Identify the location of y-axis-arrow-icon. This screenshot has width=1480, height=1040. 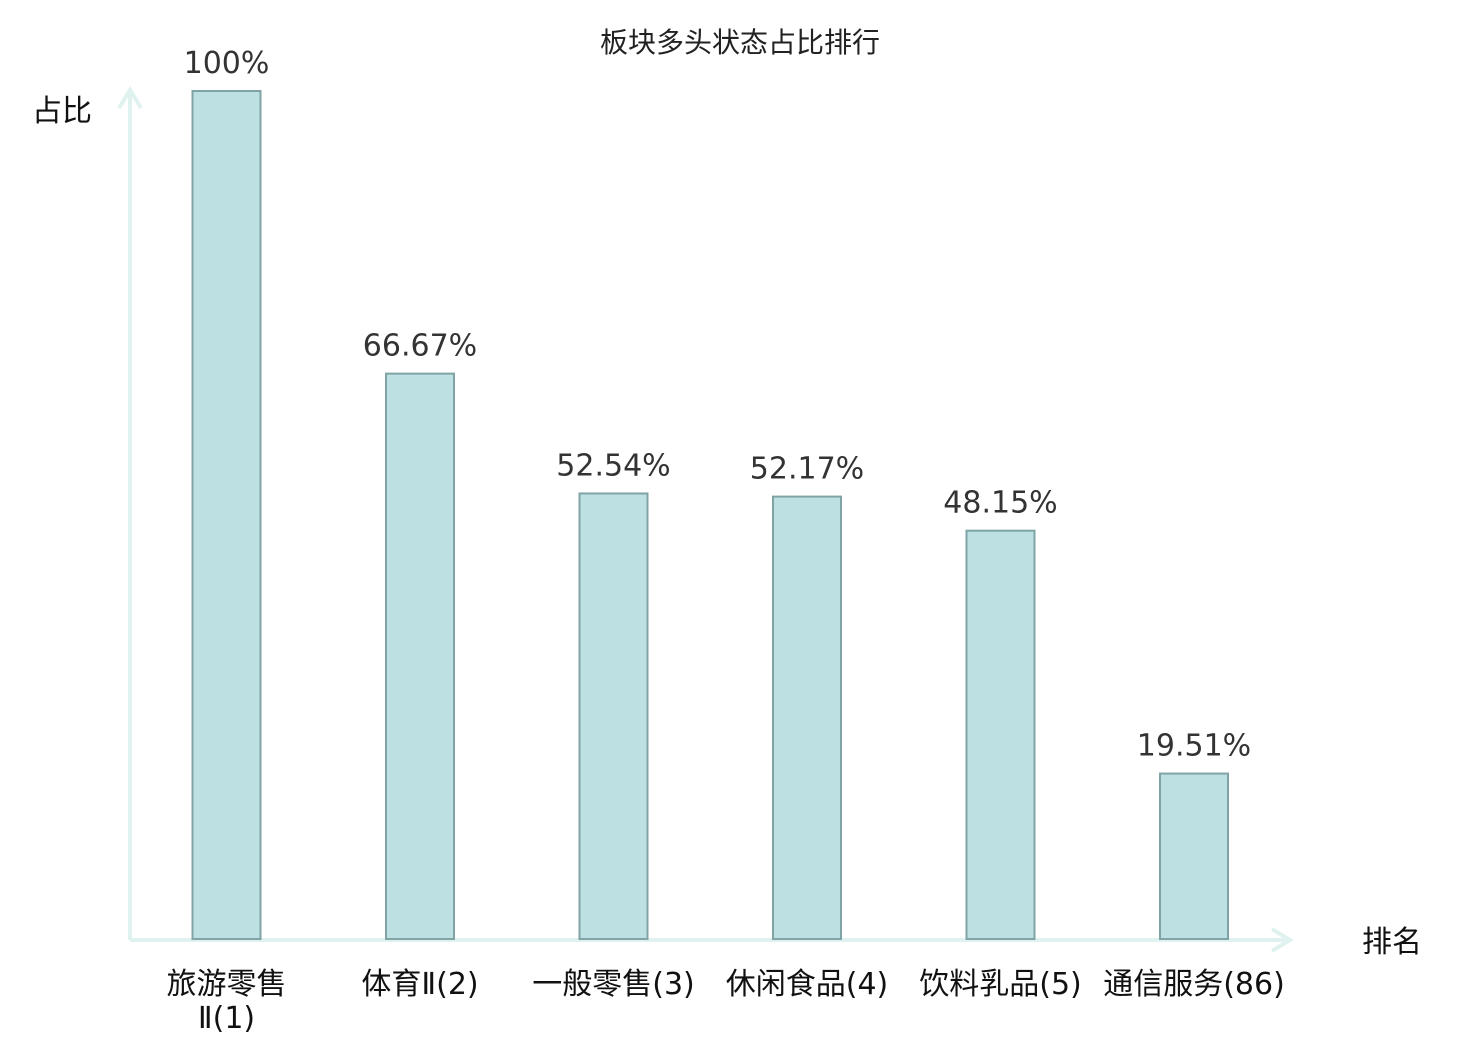
(130, 98).